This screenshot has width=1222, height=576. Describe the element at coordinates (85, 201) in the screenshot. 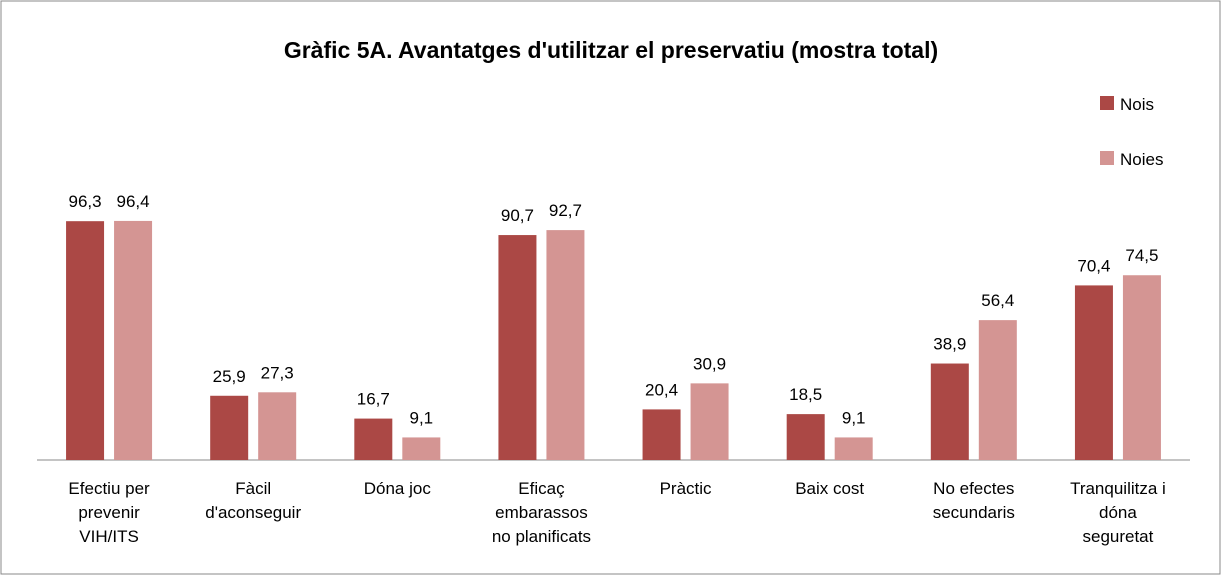

I see `value-label: 96,3` at that location.